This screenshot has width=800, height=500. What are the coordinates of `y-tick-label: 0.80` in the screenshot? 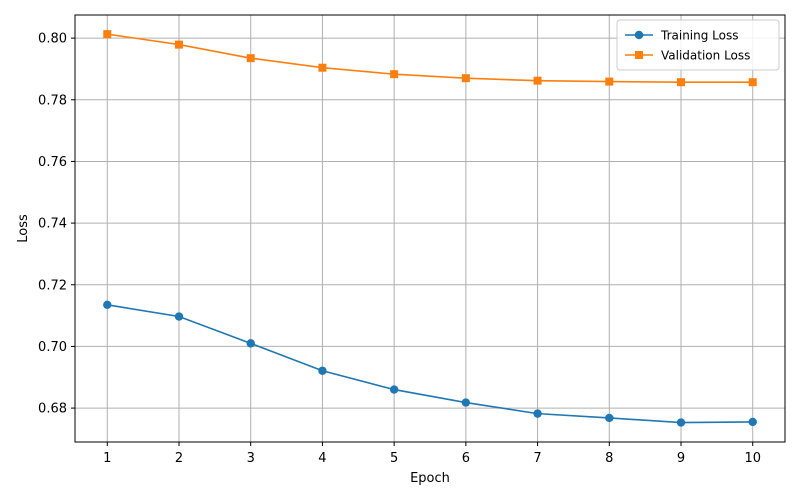 It's located at (52, 39).